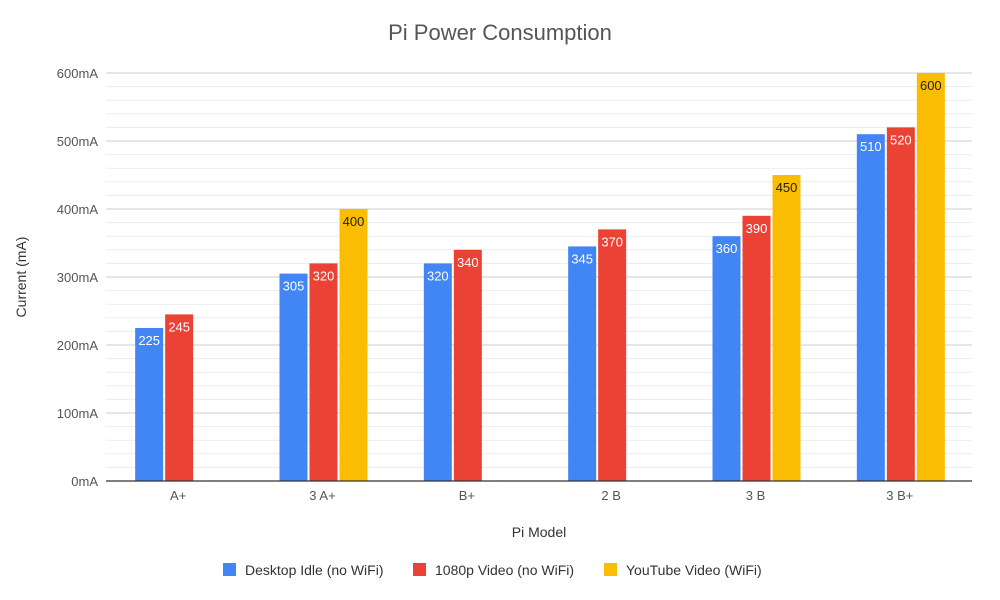  What do you see at coordinates (314, 570) in the screenshot?
I see `legend-label: Desktop Idle (no WiFi)` at bounding box center [314, 570].